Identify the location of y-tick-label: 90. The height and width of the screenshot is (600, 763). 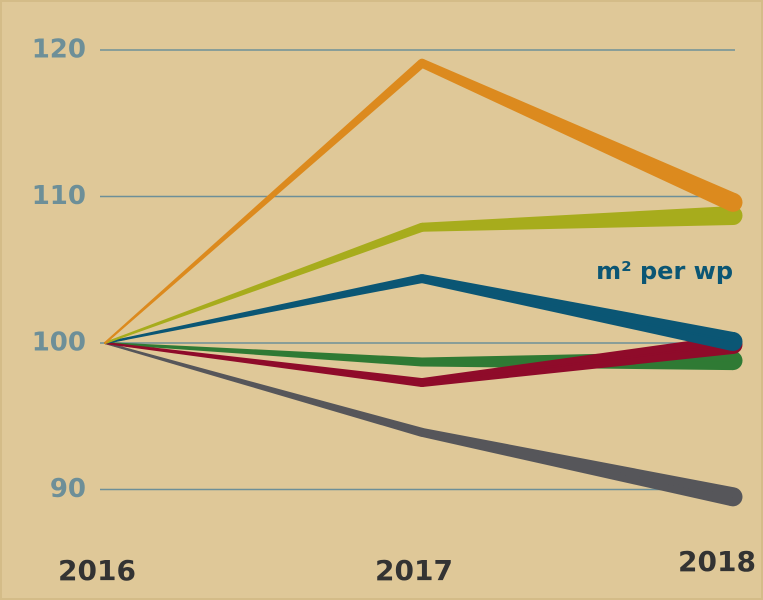
(68, 489).